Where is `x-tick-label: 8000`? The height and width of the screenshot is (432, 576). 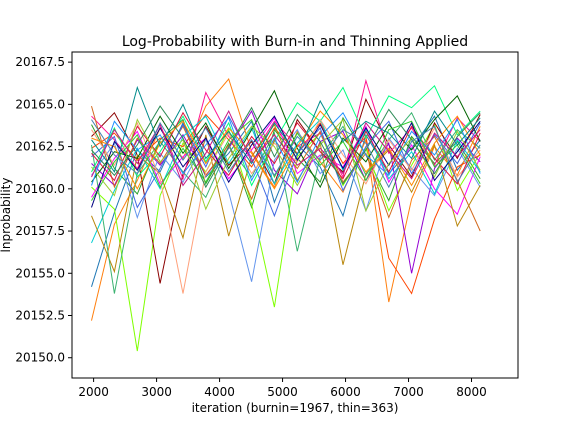 x-tick-label: 8000 is located at coordinates (471, 392).